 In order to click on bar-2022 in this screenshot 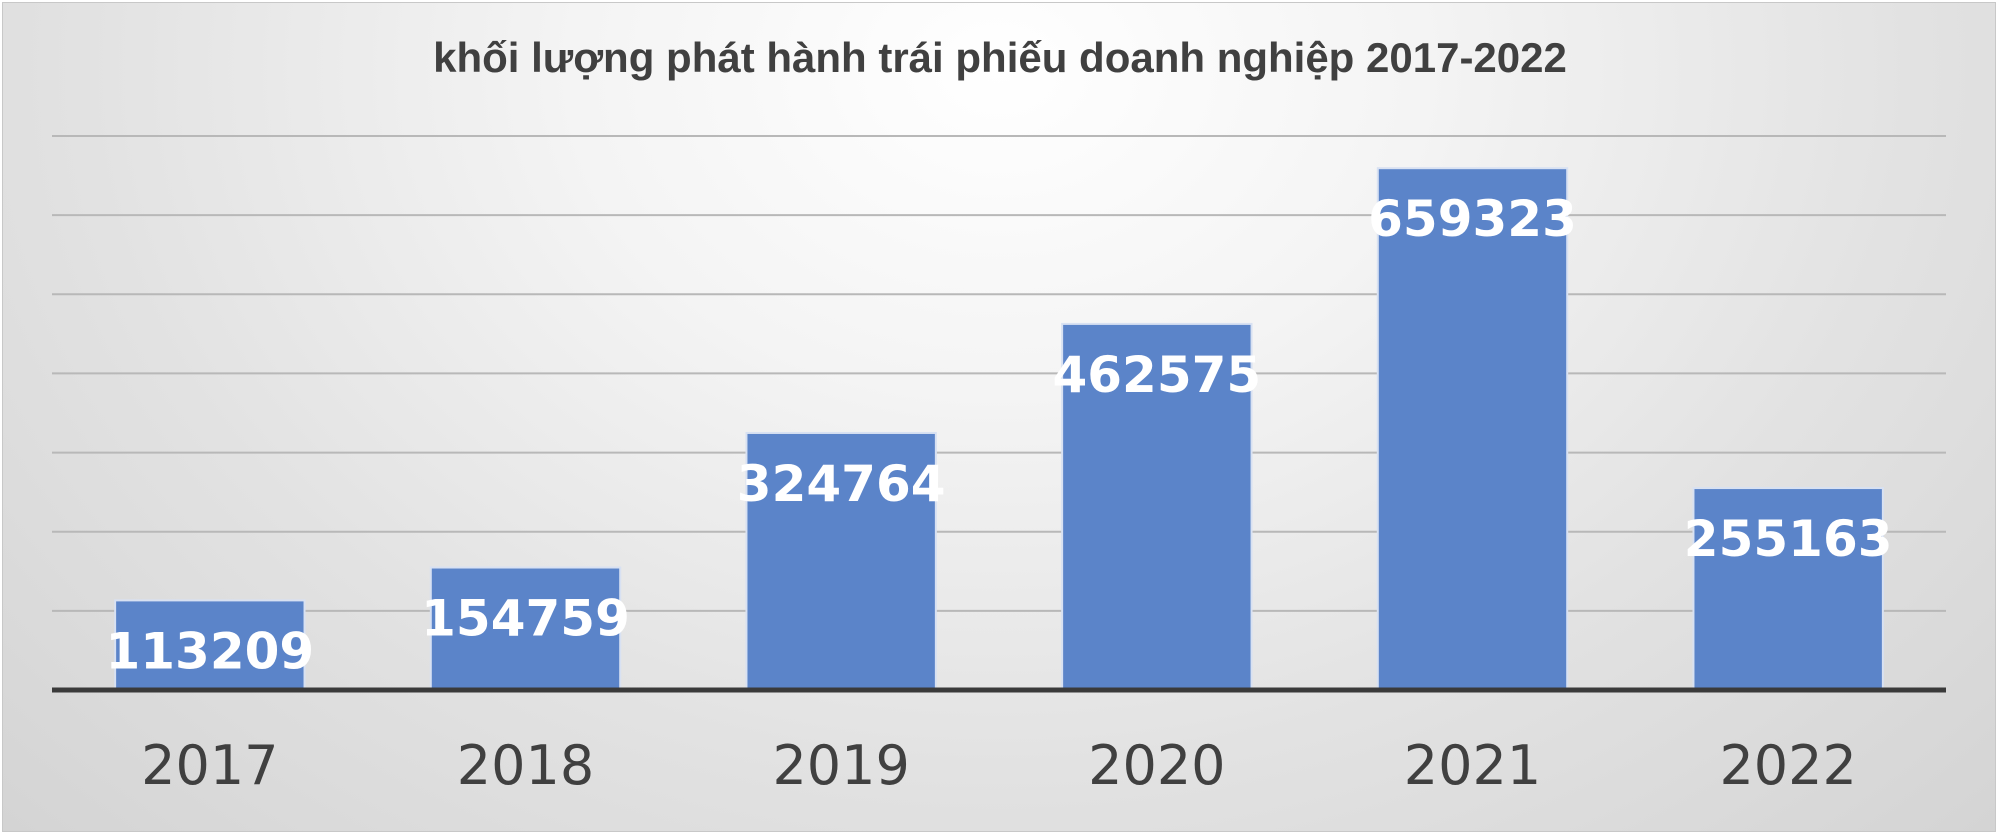, I will do `click(1788, 589)`.